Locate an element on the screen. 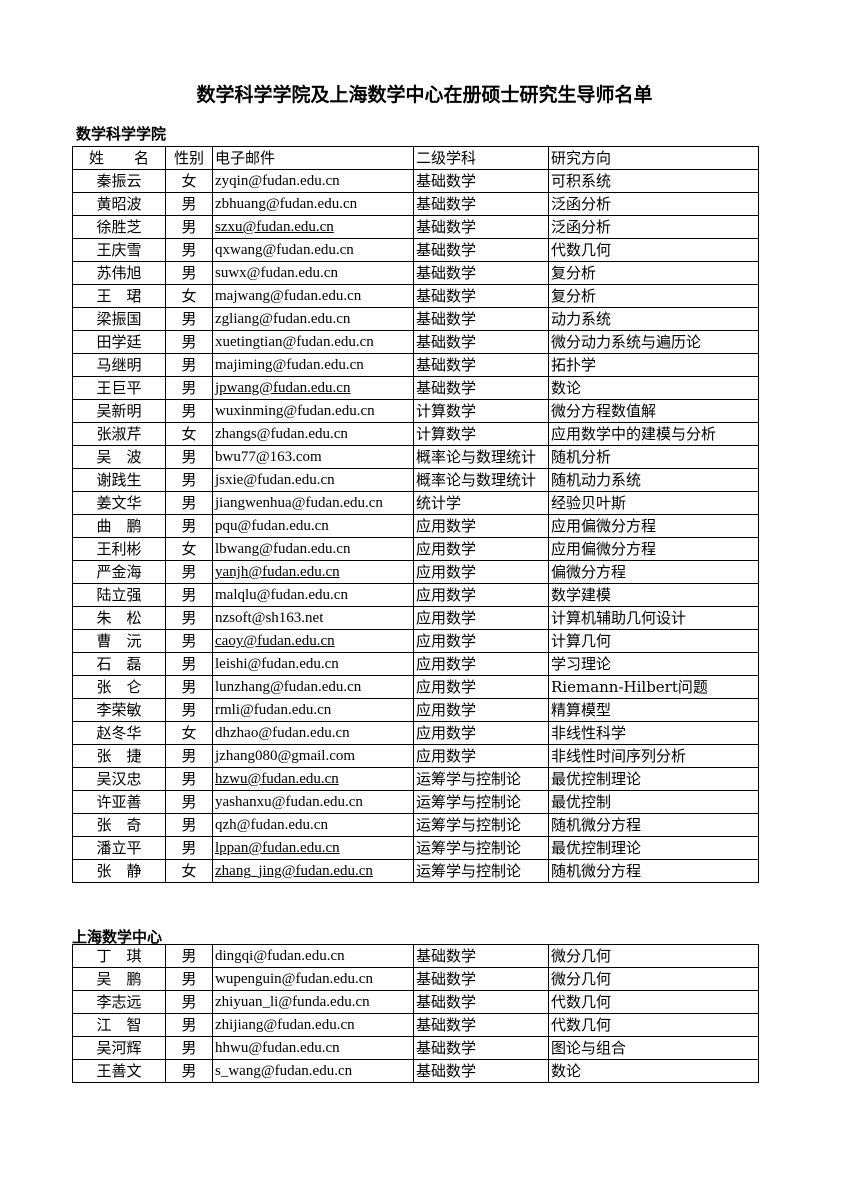 The width and height of the screenshot is (849, 1200). cell-email: hzwu@fudan.edu.cn is located at coordinates (313, 779).